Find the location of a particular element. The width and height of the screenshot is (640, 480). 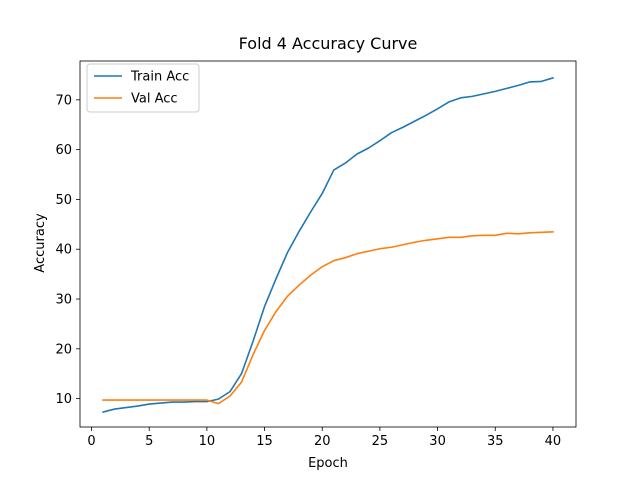

y-tick-label: 30 is located at coordinates (63, 300).